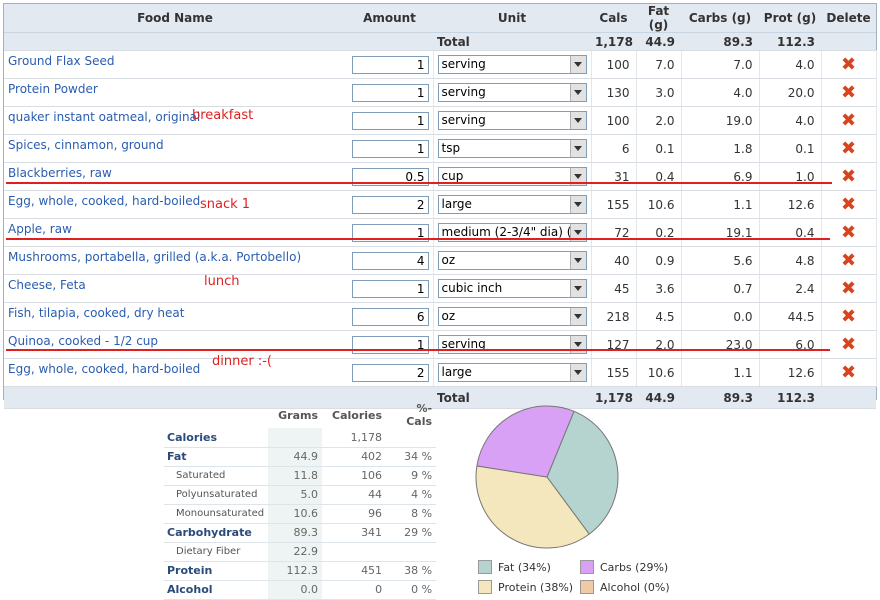  Describe the element at coordinates (720, 204) in the screenshot. I see `carbs-value: 1.1` at that location.